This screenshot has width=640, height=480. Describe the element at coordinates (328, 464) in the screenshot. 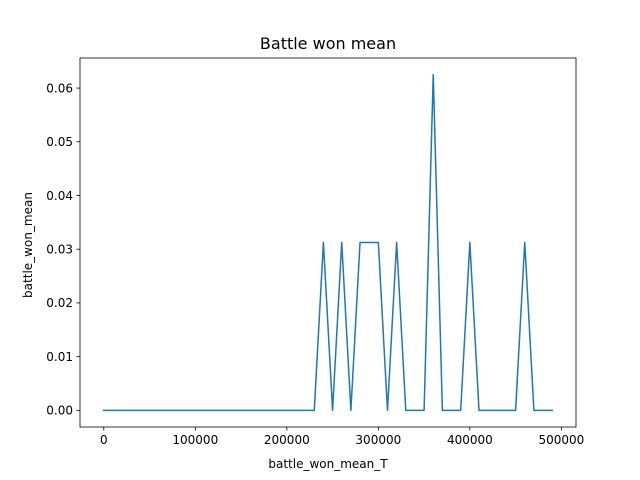

I see `x-axis-title: battle_won_mean_T` at that location.